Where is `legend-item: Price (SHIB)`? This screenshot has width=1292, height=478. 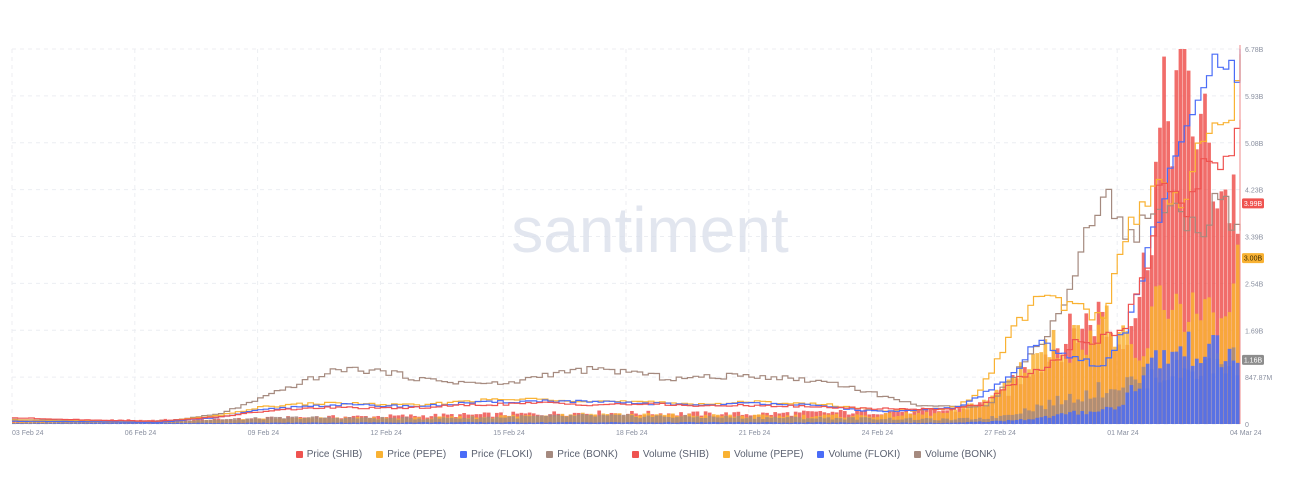 legend-item: Price (SHIB) is located at coordinates (329, 454).